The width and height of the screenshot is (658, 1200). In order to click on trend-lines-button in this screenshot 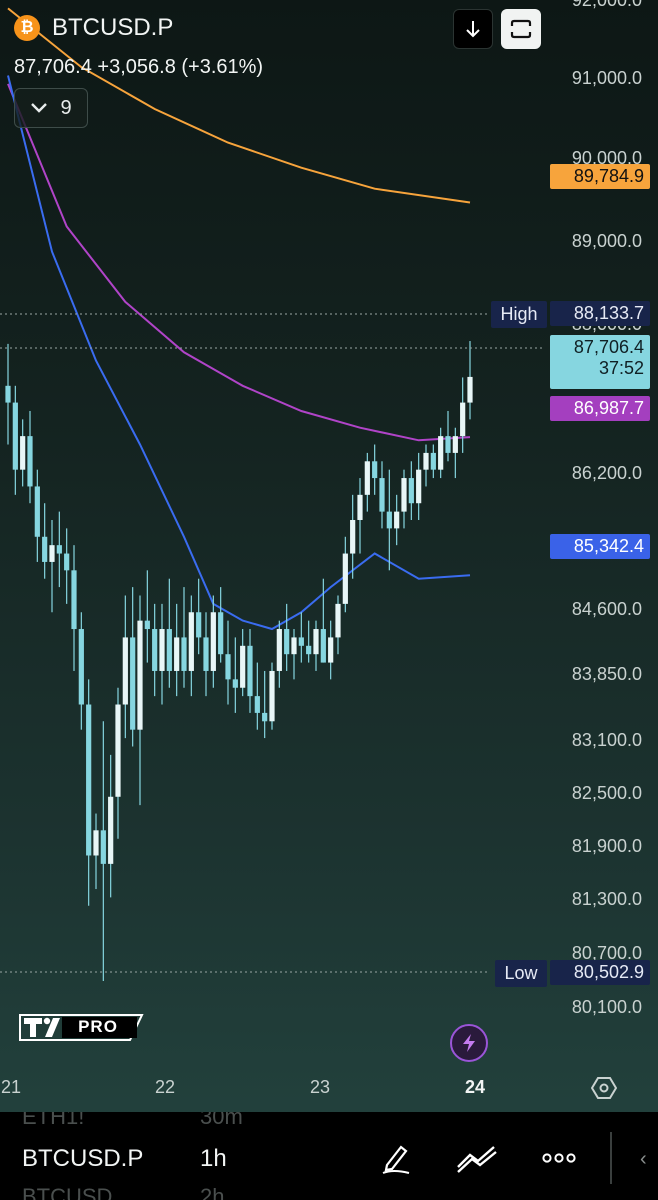, I will do `click(477, 1158)`.